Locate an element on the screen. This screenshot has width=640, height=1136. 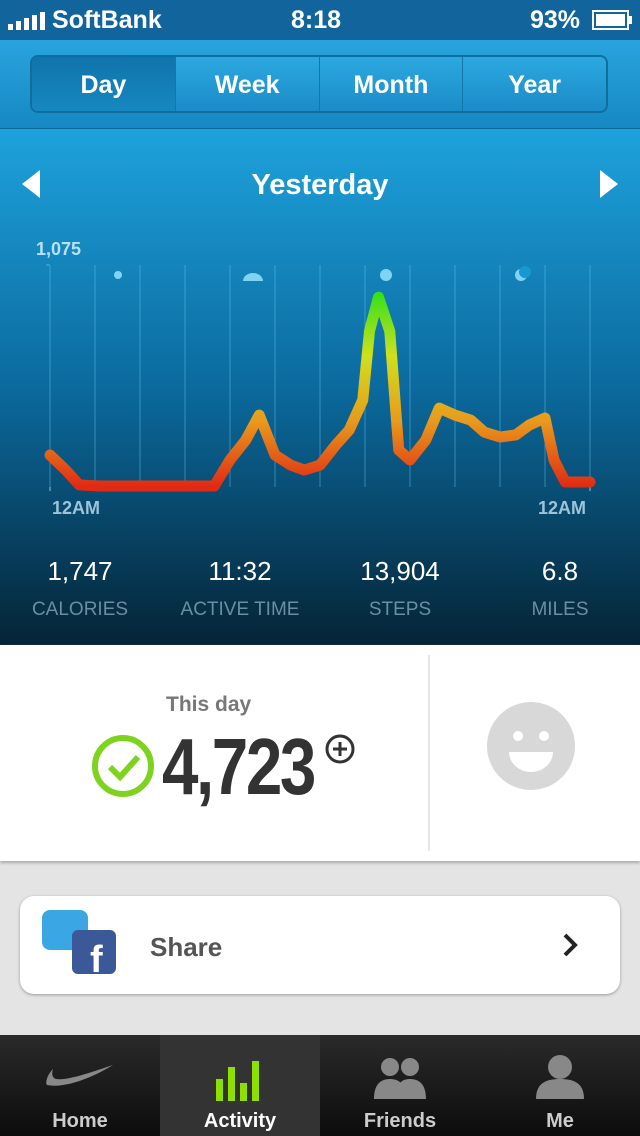
stat: 13,904 STEPS is located at coordinates (400, 588).